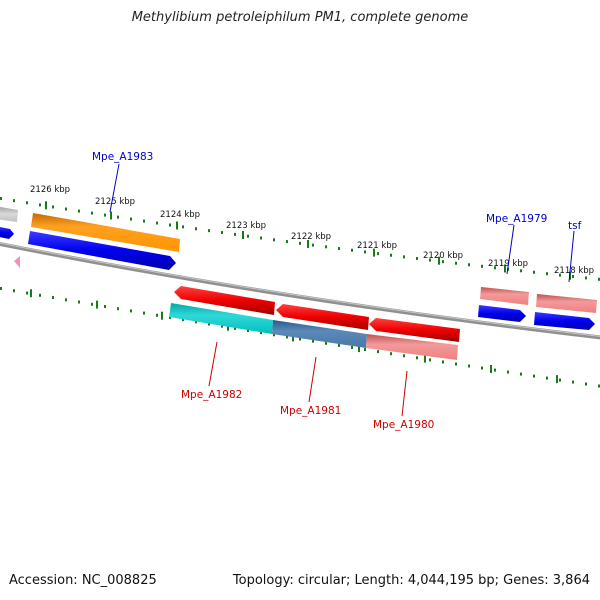 The image size is (600, 600). Describe the element at coordinates (102, 250) in the screenshot. I see `gene-feature-blue-long` at that location.